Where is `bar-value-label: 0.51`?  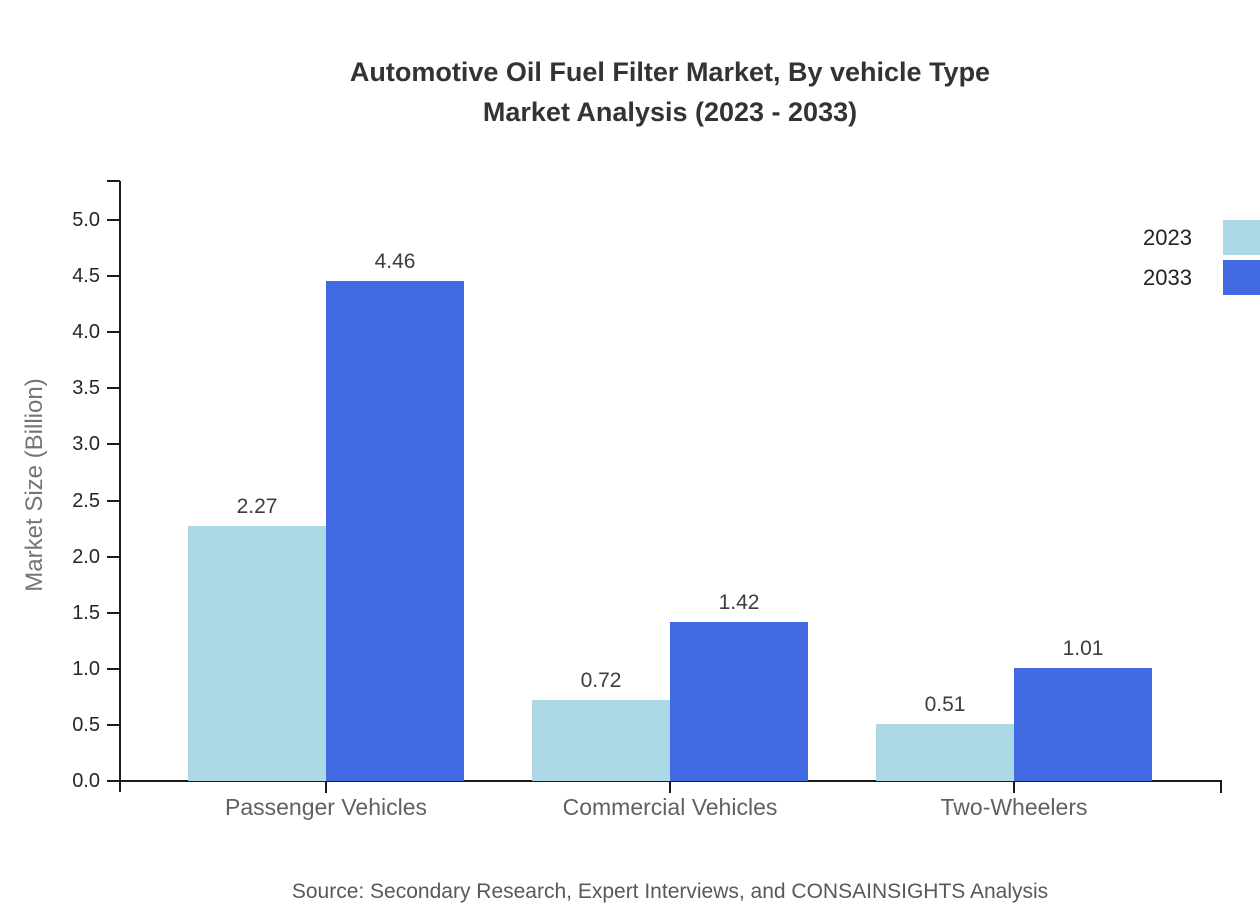
bar-value-label: 0.51 is located at coordinates (945, 704).